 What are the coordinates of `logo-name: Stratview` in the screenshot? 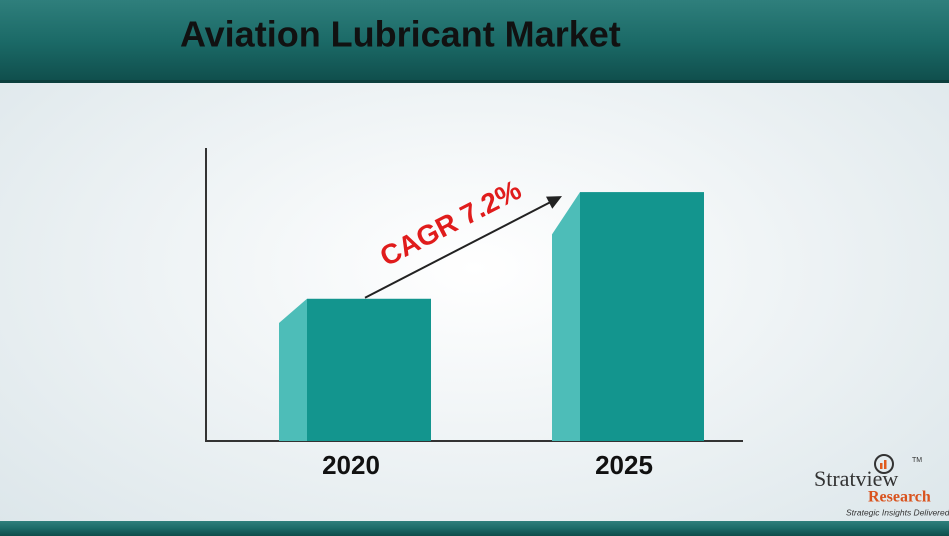 It's located at (856, 478).